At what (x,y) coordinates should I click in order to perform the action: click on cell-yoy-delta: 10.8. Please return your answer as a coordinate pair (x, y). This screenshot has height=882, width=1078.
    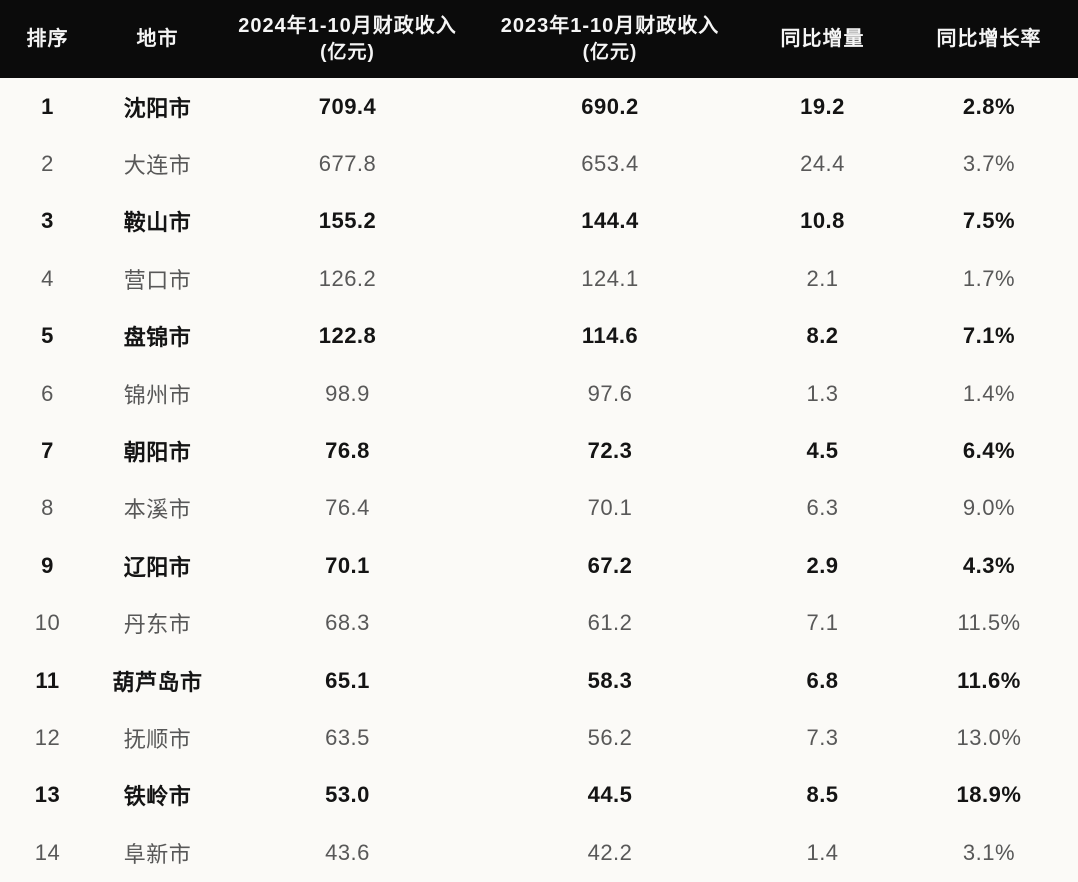
    Looking at the image, I should click on (822, 221).